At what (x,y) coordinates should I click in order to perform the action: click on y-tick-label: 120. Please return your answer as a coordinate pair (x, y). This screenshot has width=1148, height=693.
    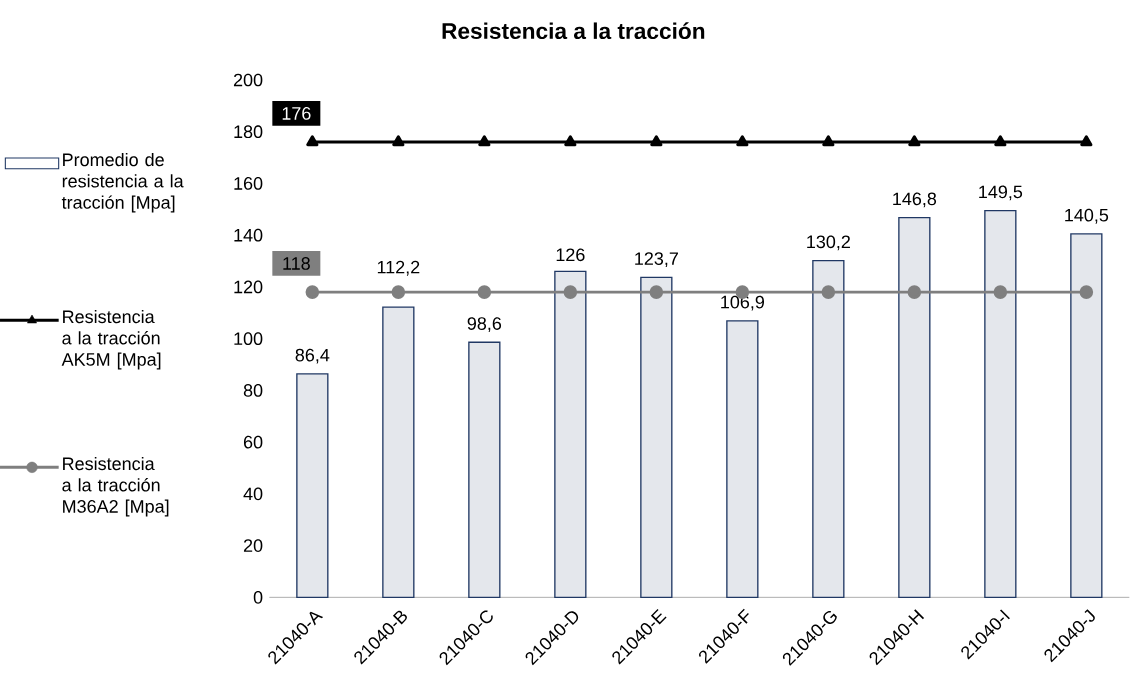
    Looking at the image, I should click on (248, 287).